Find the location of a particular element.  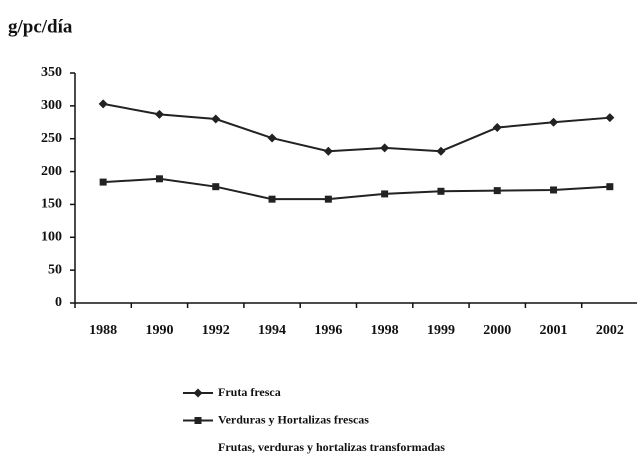

x-tick-label: 2000 is located at coordinates (497, 330).